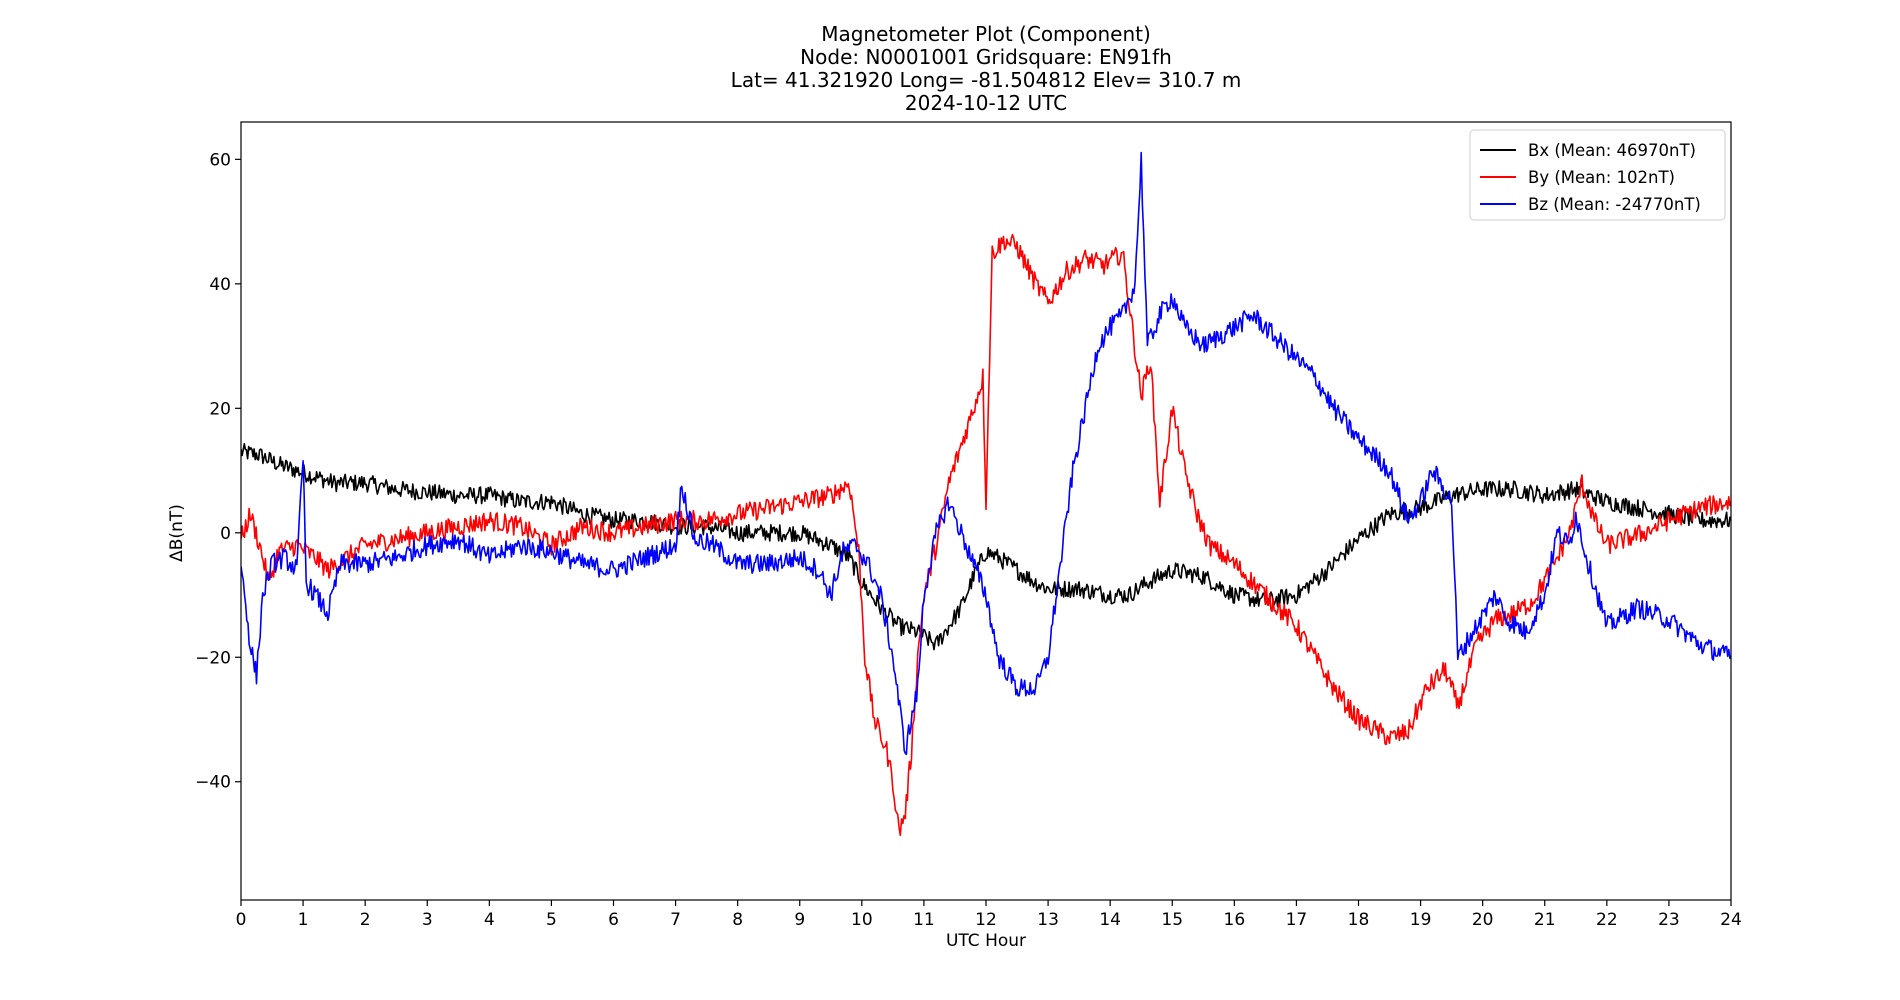  Describe the element at coordinates (213, 783) in the screenshot. I see `y-tick-label: −40` at that location.